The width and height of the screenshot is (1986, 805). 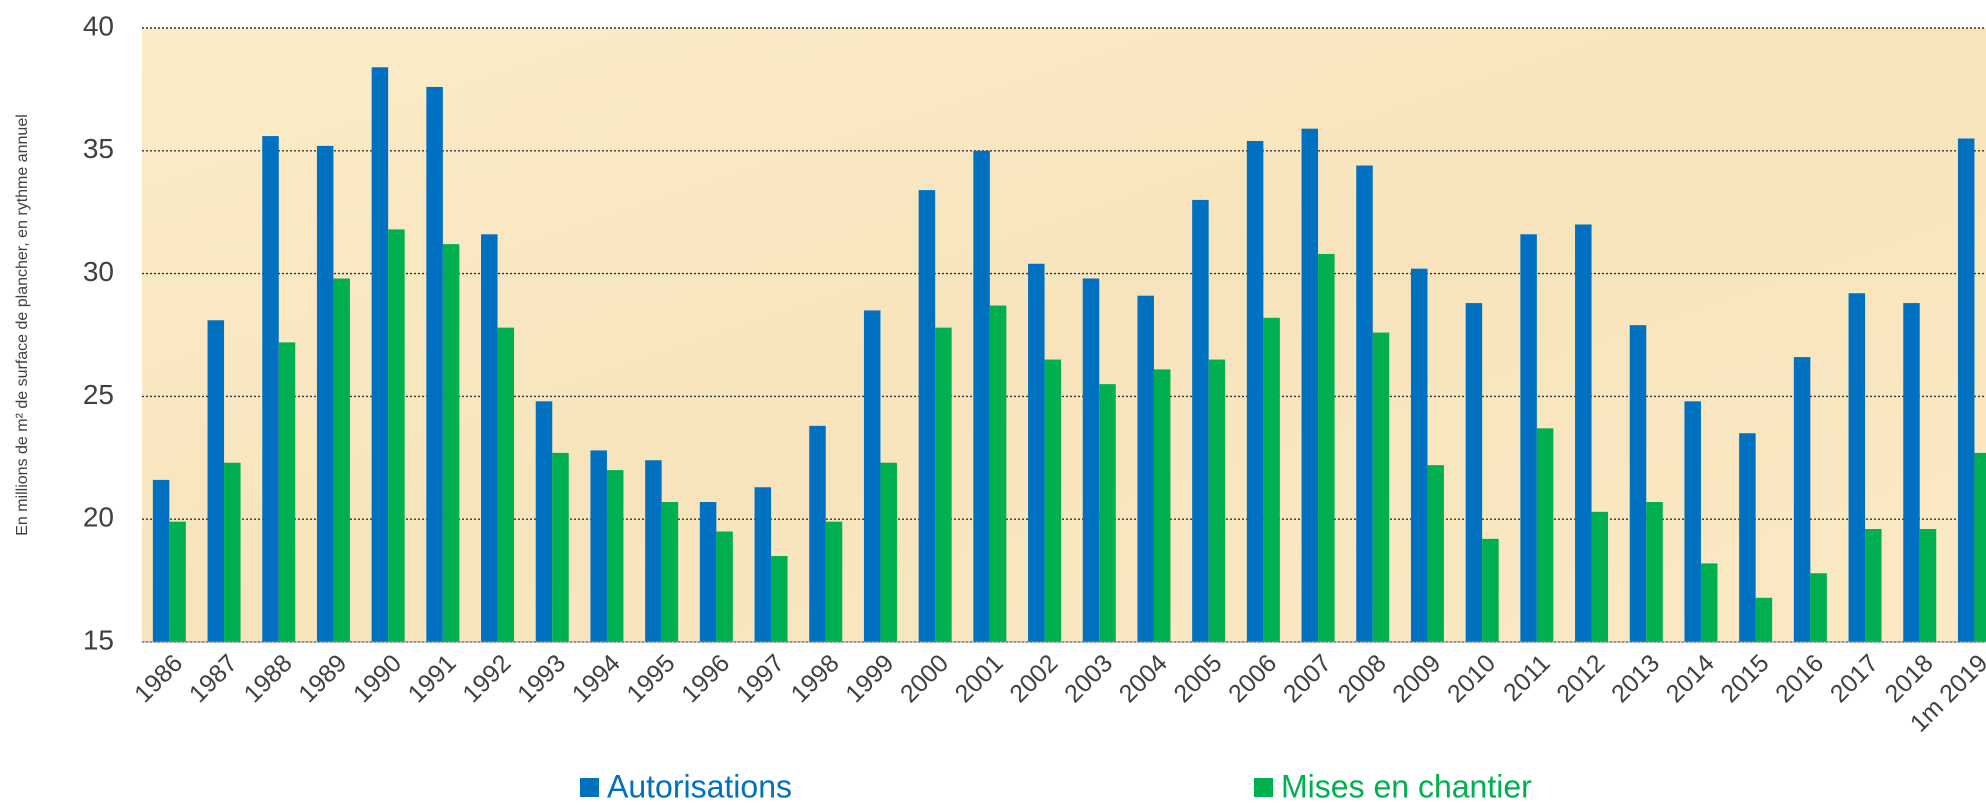 What do you see at coordinates (541, 678) in the screenshot?
I see `x-tick-label: 1993` at bounding box center [541, 678].